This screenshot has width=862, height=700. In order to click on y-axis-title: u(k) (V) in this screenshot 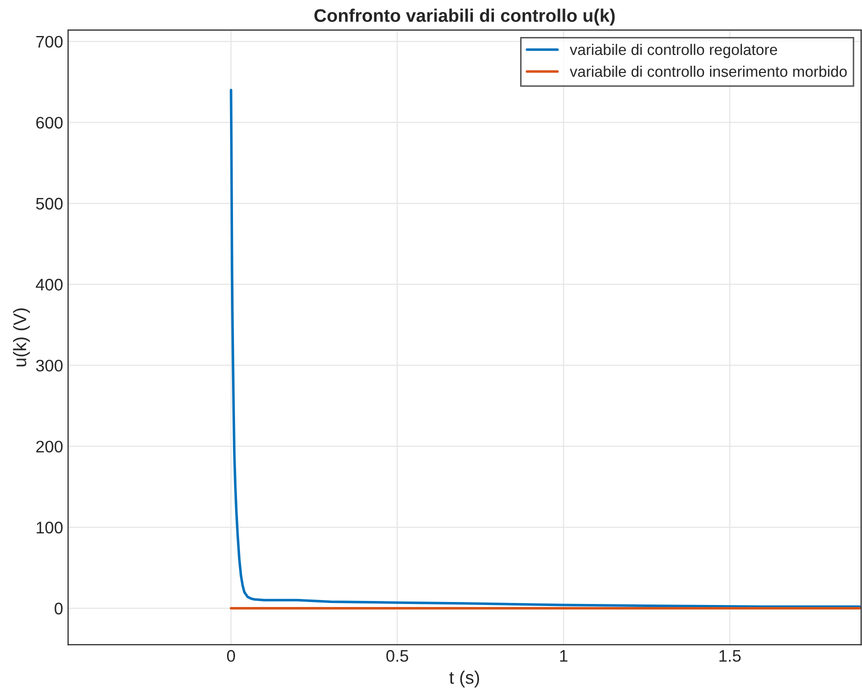, I will do `click(21, 337)`.